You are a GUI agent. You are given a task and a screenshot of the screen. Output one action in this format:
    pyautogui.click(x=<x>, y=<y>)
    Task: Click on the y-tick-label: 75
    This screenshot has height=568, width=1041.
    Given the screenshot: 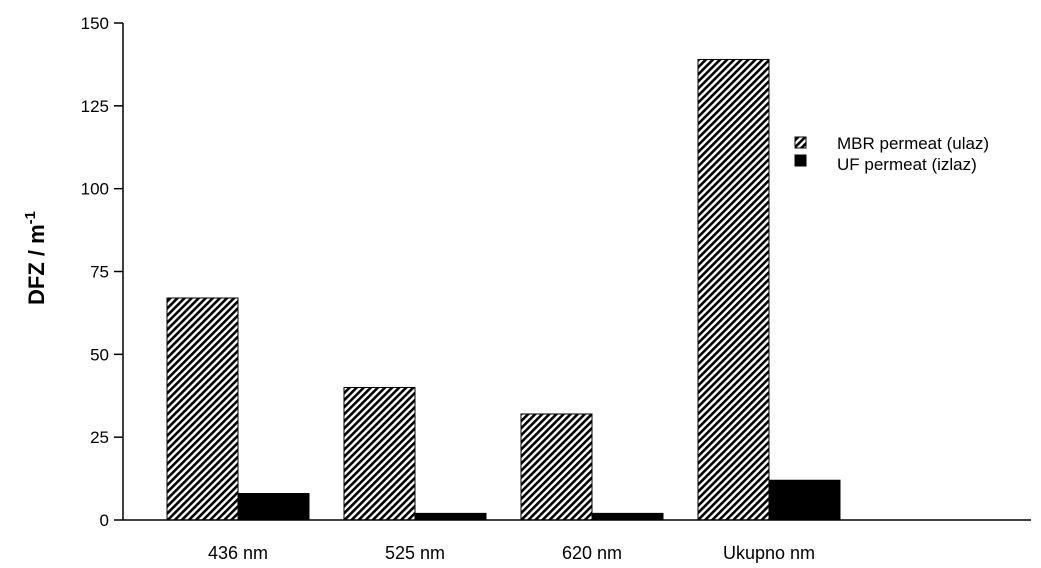 What is the action you would take?
    pyautogui.click(x=99, y=272)
    